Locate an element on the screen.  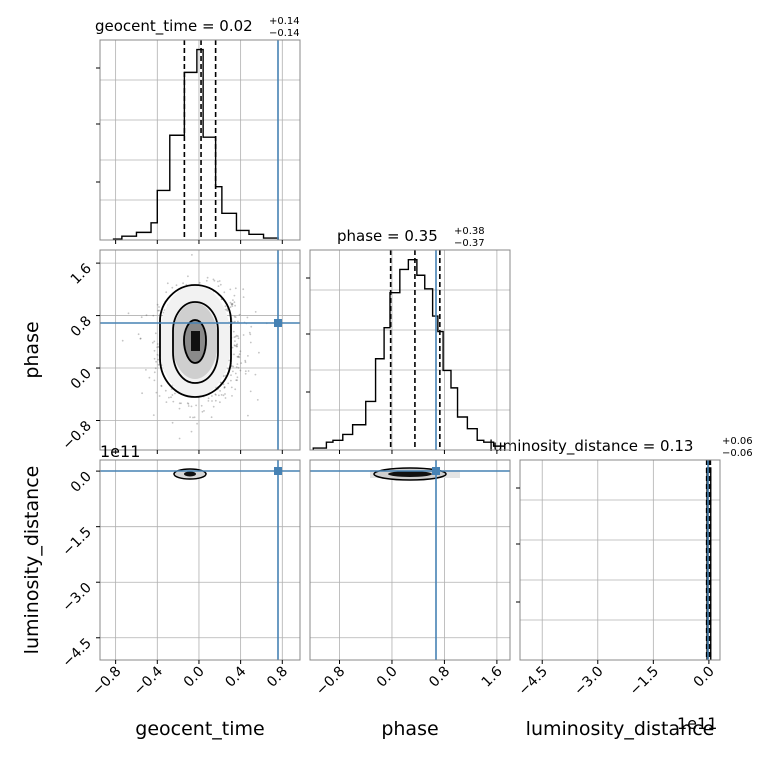
panel-frame is located at coordinates (410, 560).